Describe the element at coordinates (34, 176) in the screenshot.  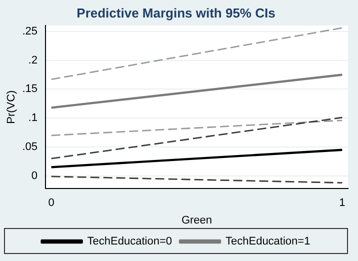
I see `y-tick-label: 0` at that location.